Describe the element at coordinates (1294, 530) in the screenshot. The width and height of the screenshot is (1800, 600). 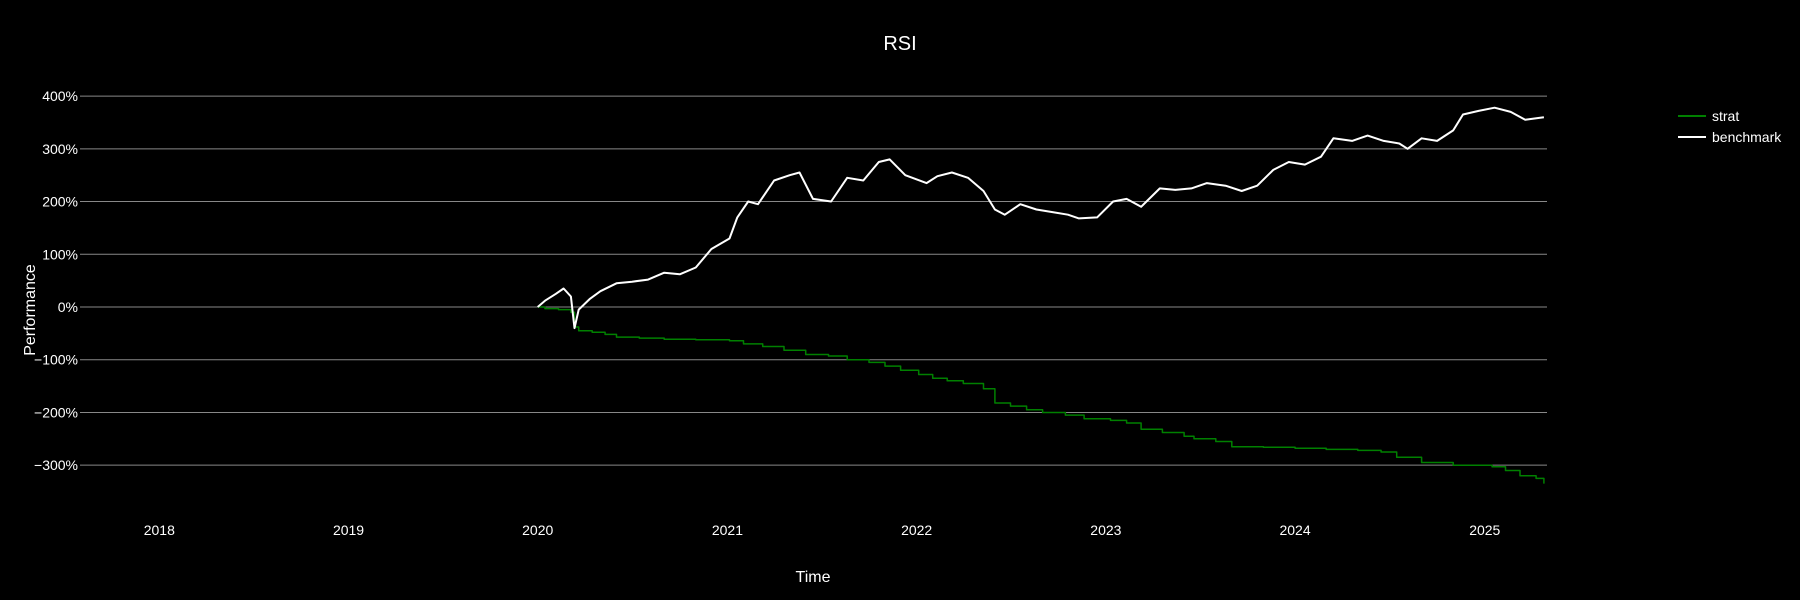
I see `x-tick-label: 2024` at that location.